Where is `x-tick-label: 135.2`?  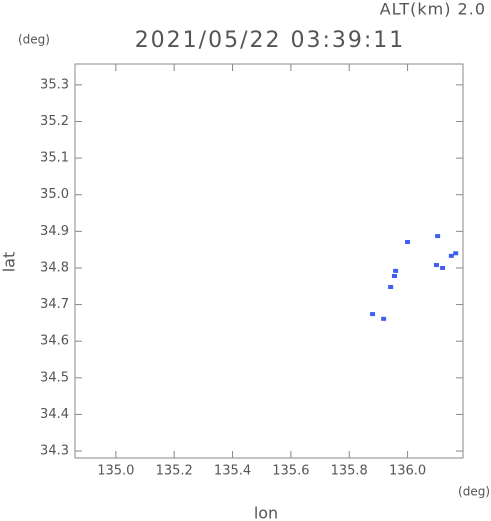 x-tick-label: 135.2 is located at coordinates (174, 471).